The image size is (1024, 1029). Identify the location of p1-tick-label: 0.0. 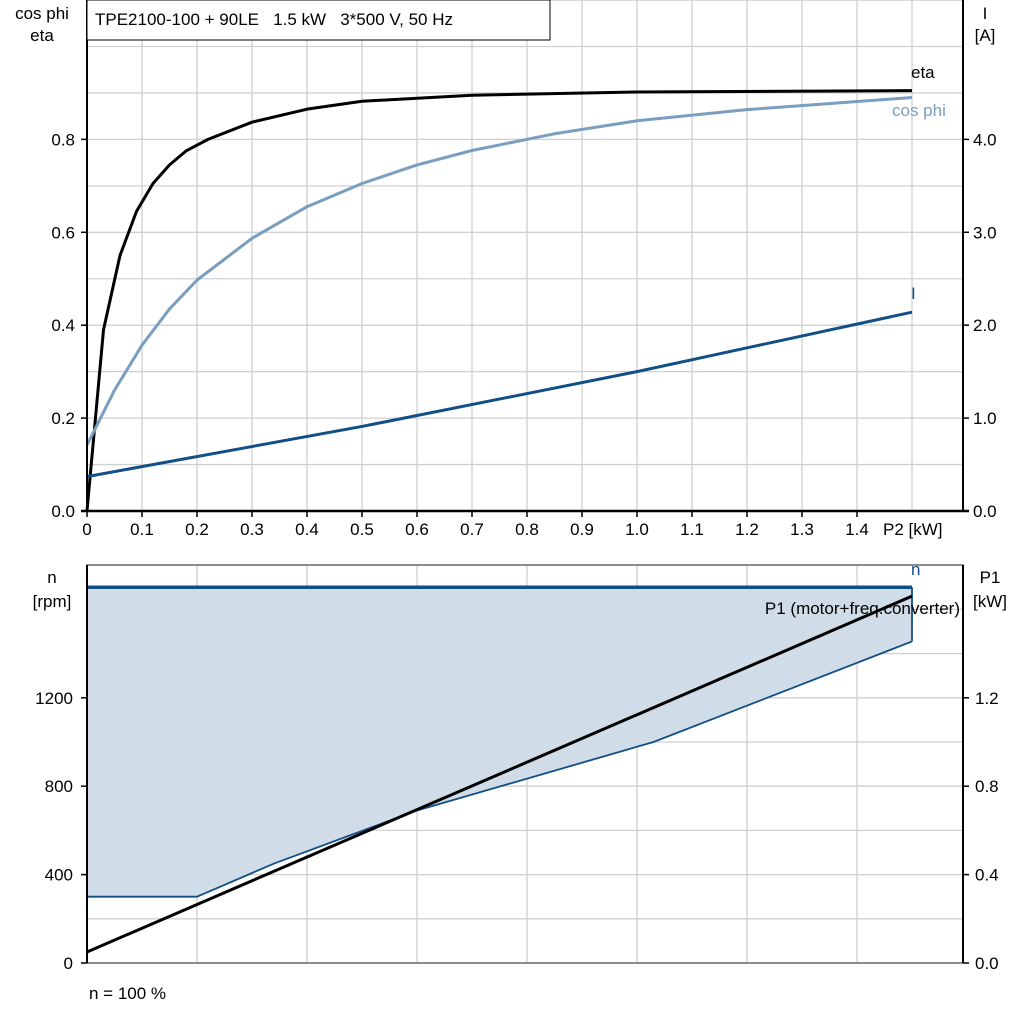
(987, 963).